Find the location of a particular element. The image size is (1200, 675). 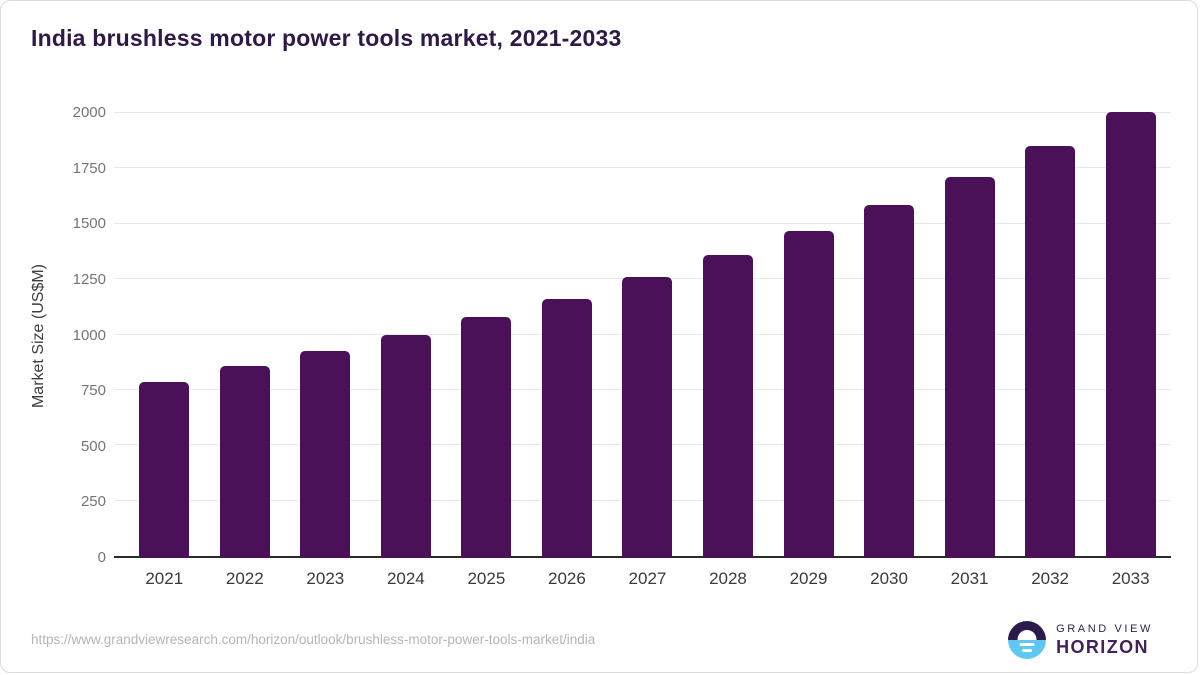

bar-column-2025 is located at coordinates (486, 335).